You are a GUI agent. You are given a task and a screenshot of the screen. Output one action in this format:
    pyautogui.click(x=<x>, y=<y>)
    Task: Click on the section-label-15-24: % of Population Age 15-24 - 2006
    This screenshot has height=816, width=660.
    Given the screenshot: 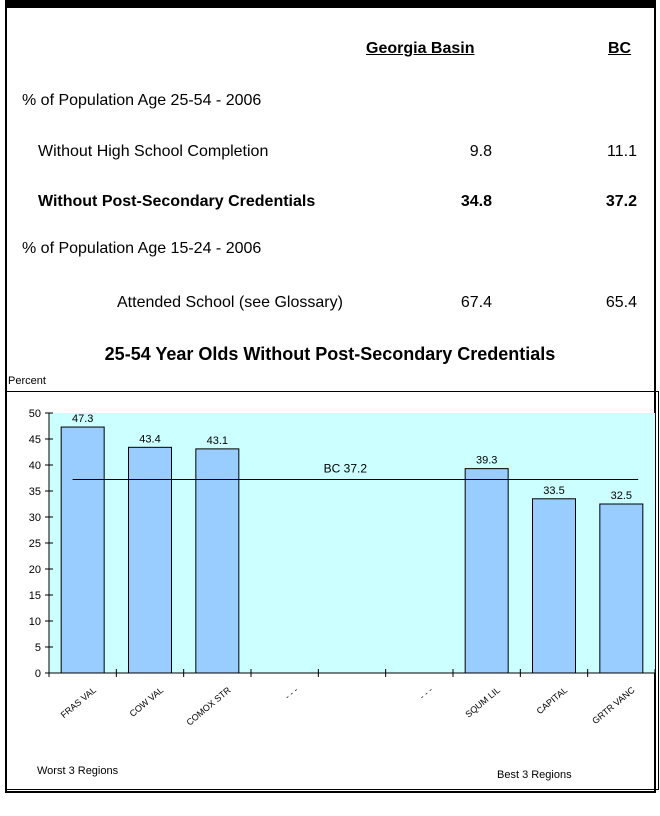 What is the action you would take?
    pyautogui.click(x=142, y=248)
    